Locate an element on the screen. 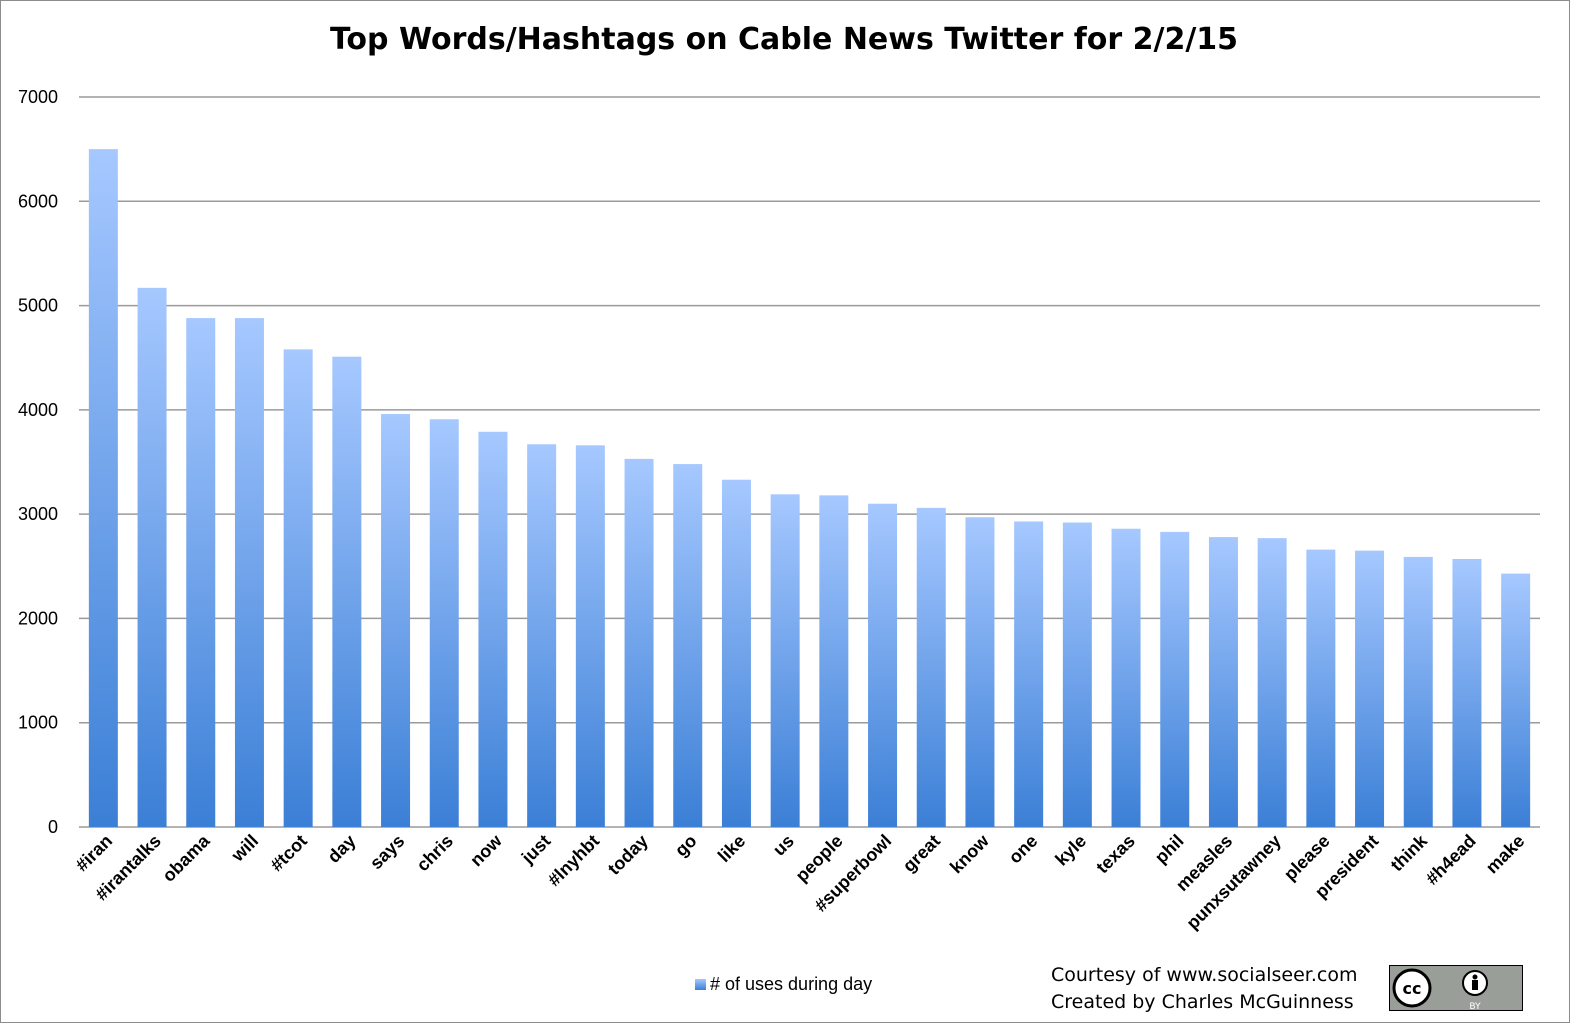  bar-punxsutawney is located at coordinates (1272, 682).